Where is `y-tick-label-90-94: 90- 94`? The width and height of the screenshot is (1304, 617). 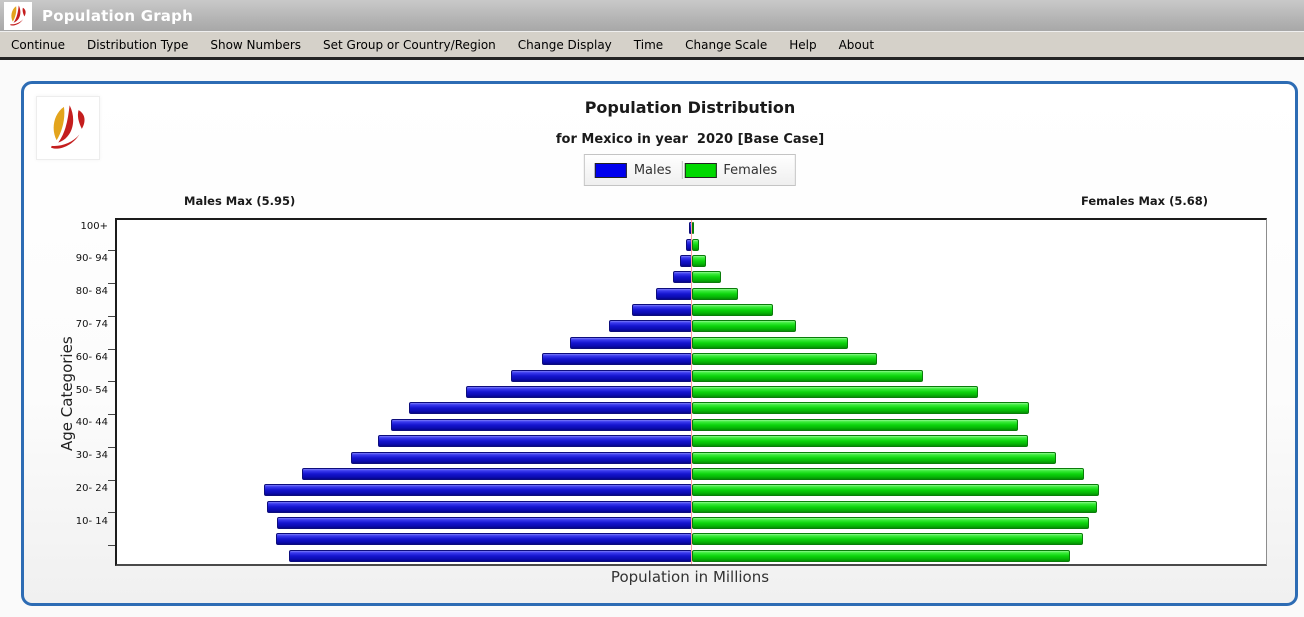
y-tick-label-90-94: 90- 94 is located at coordinates (91, 259).